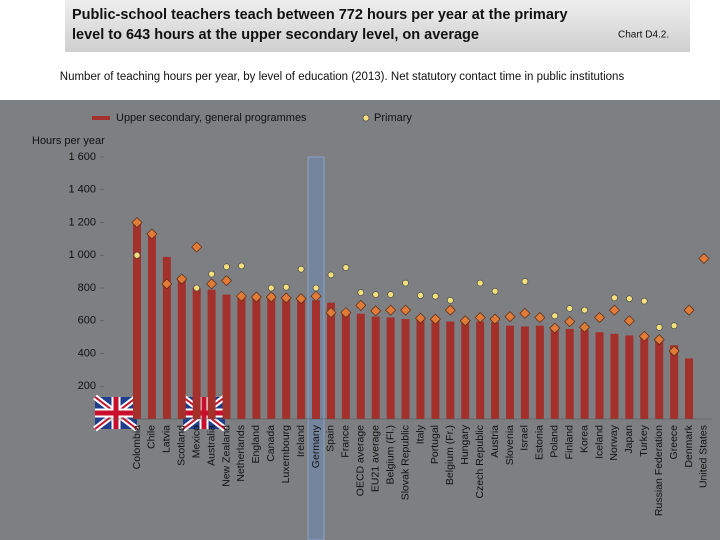 Image resolution: width=720 pixels, height=540 pixels. I want to click on x-tick-label: Belgium (Fr.), so click(450, 455).